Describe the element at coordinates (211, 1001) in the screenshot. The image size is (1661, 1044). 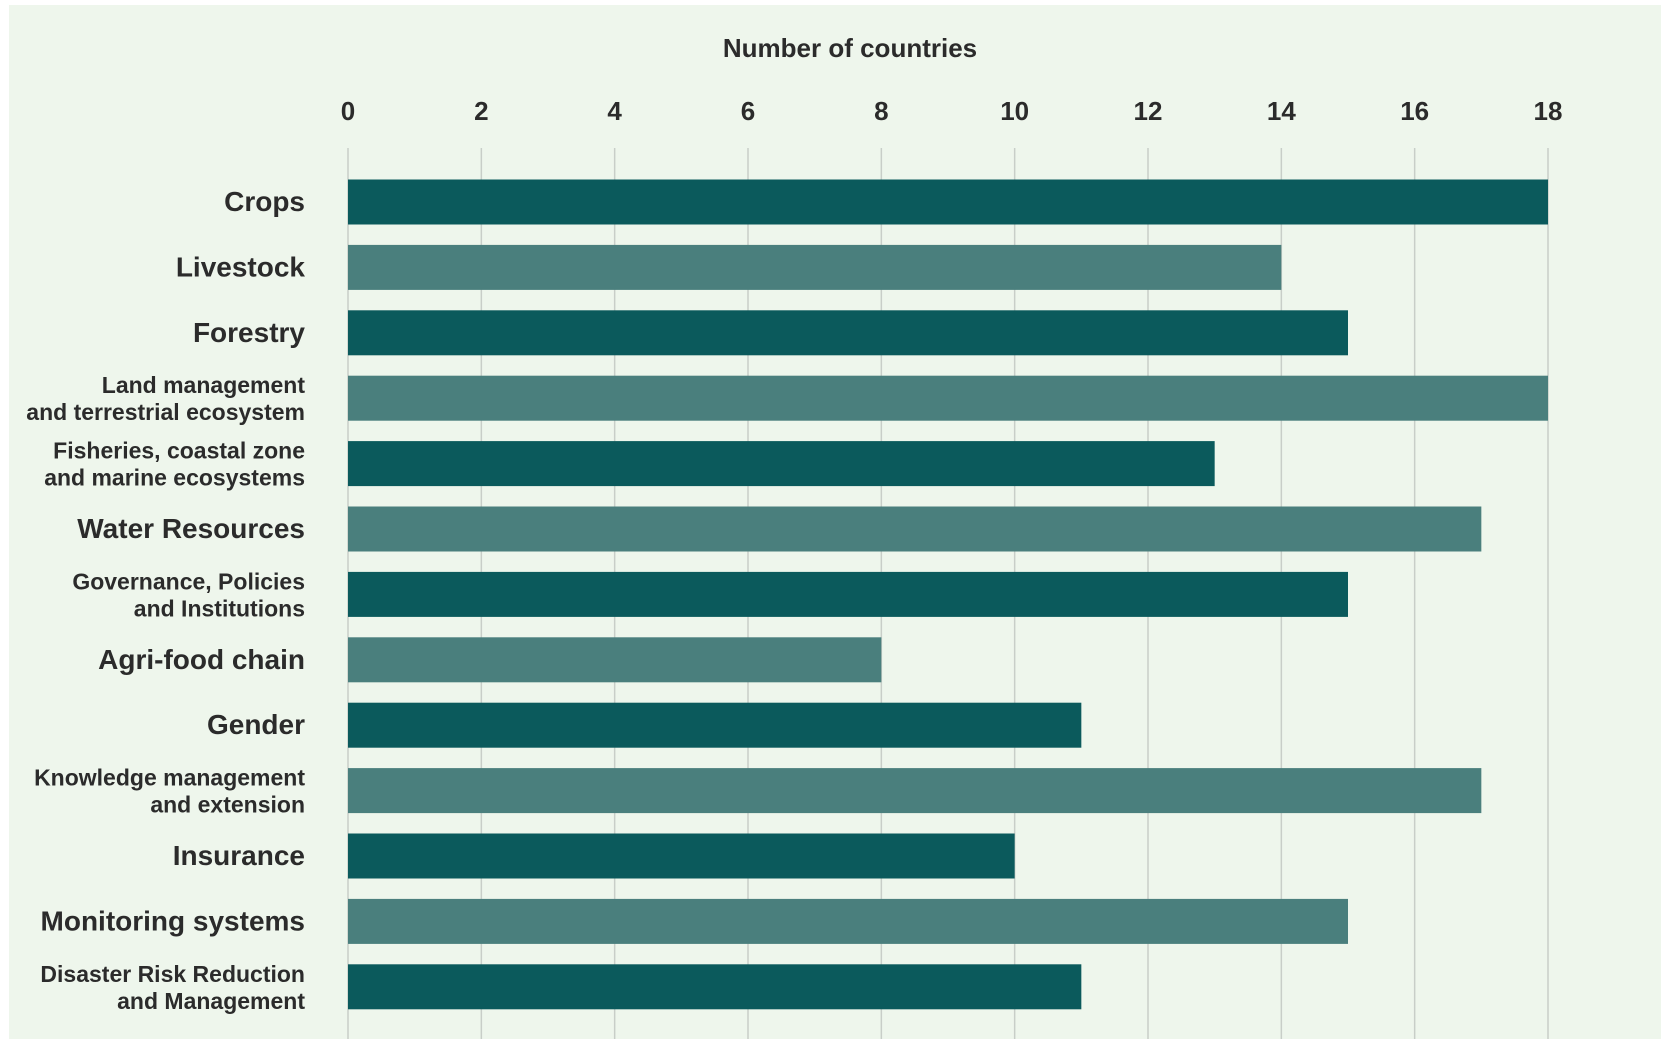
I see `category-label-line: and Management` at that location.